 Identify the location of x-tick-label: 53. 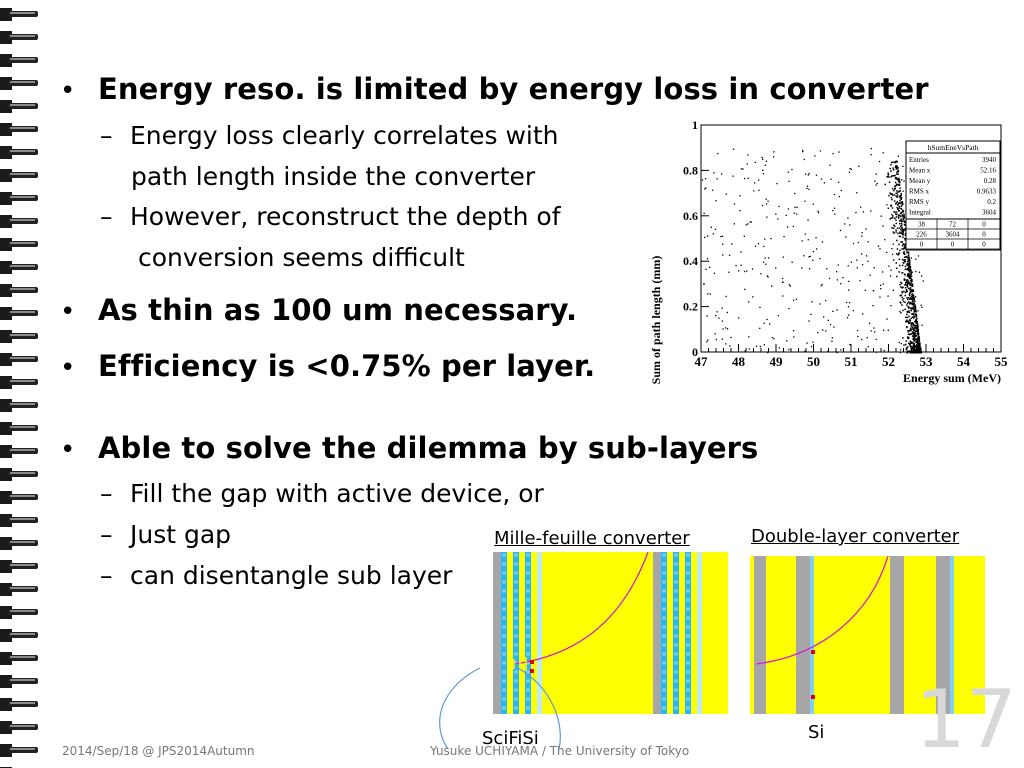
(927, 361).